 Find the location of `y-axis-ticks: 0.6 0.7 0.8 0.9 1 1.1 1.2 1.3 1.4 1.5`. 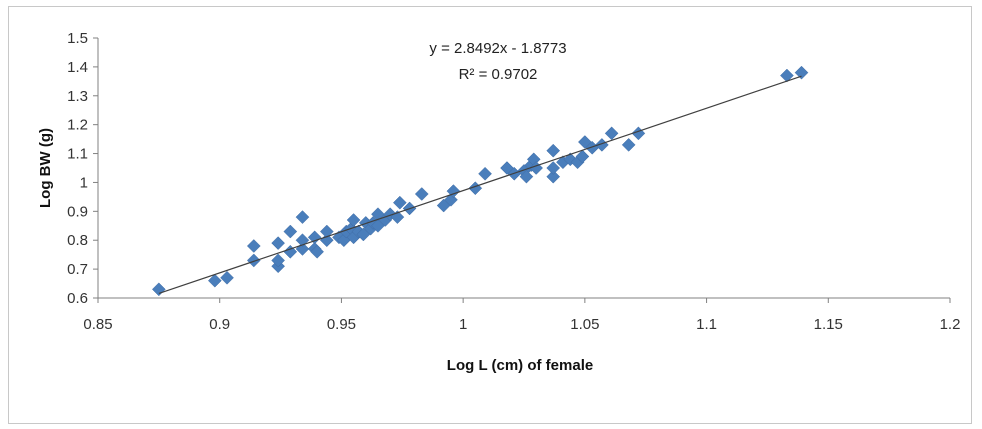

y-axis-ticks: 0.6 0.7 0.8 0.9 1 1.1 1.2 1.3 1.4 1.5 is located at coordinates (82, 168).